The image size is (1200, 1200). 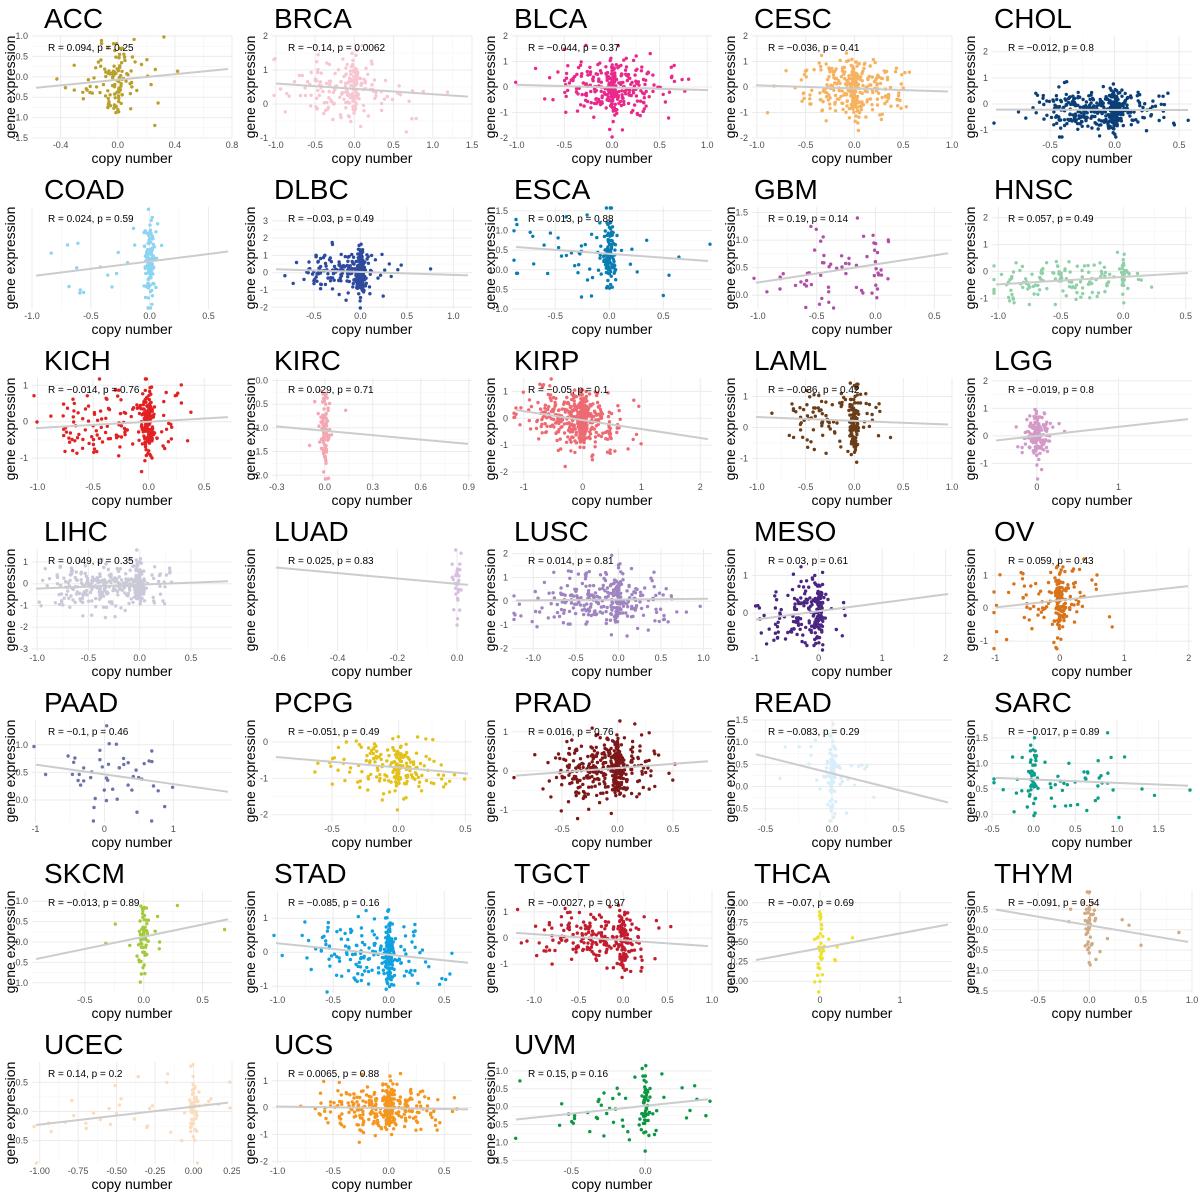 I want to click on points, so click(x=117, y=81).